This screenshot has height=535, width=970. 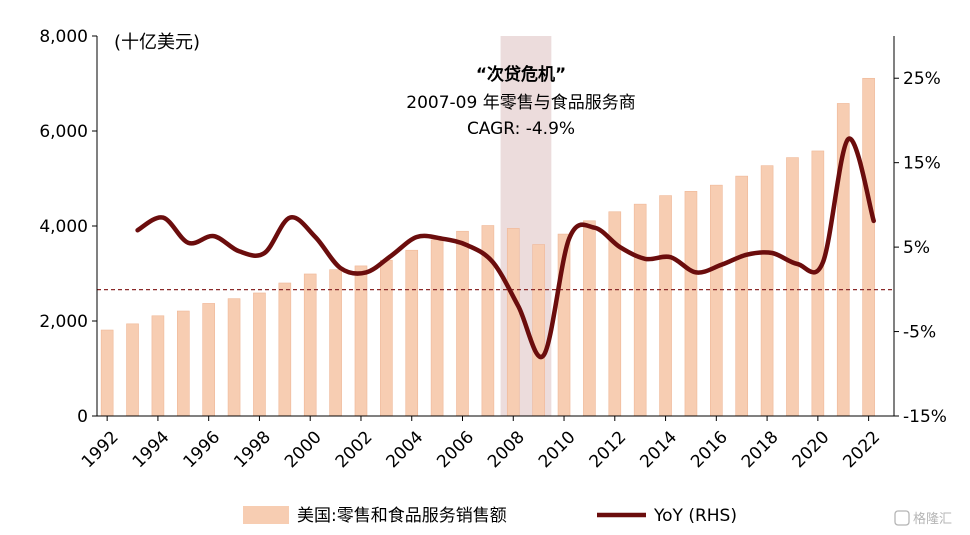 I want to click on x-tick-label: 1998, so click(x=252, y=449).